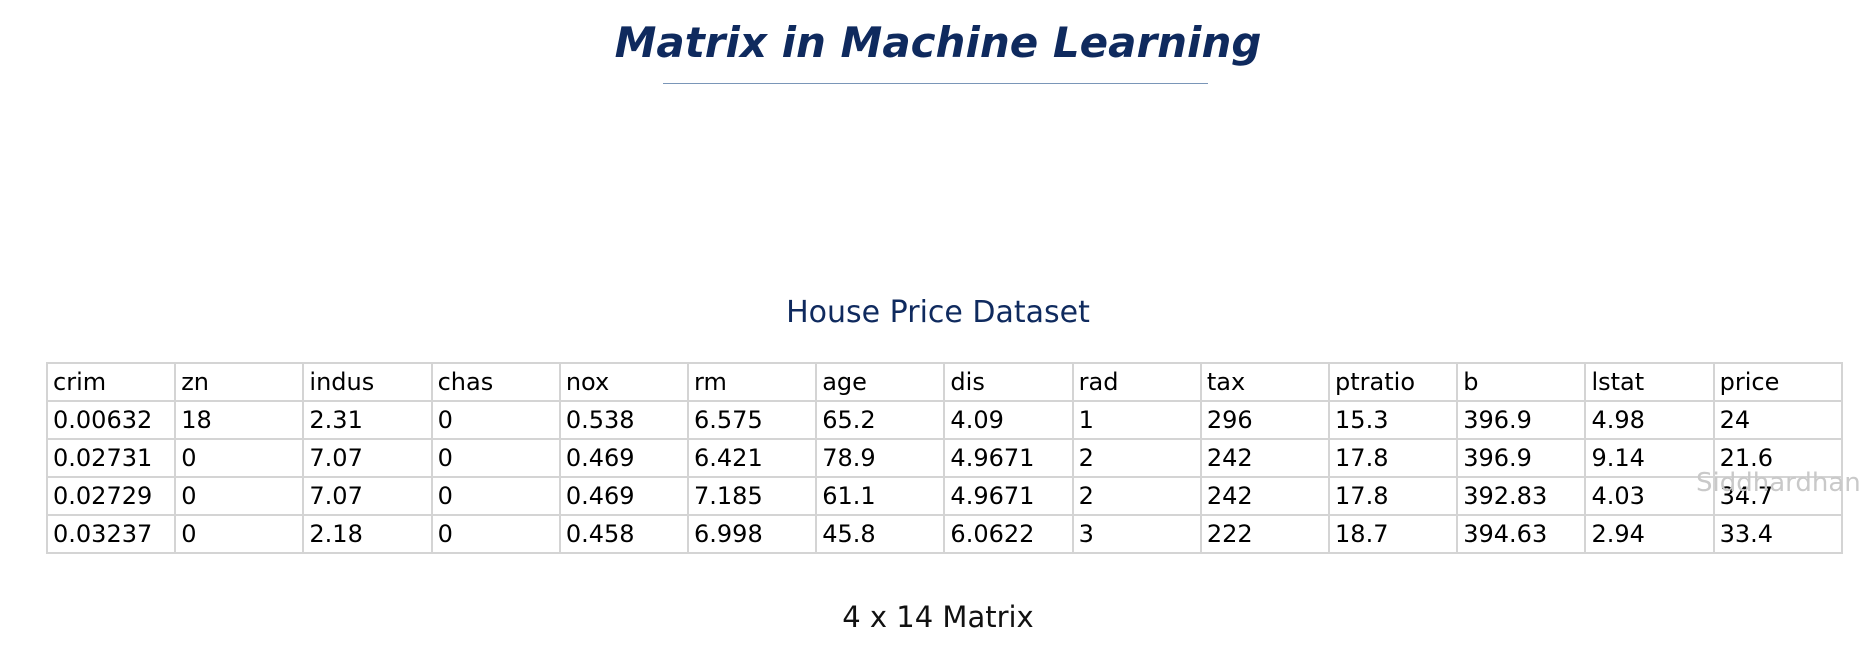 This screenshot has width=1876, height=664. Describe the element at coordinates (1521, 496) in the screenshot. I see `table-cell: 392.83` at that location.